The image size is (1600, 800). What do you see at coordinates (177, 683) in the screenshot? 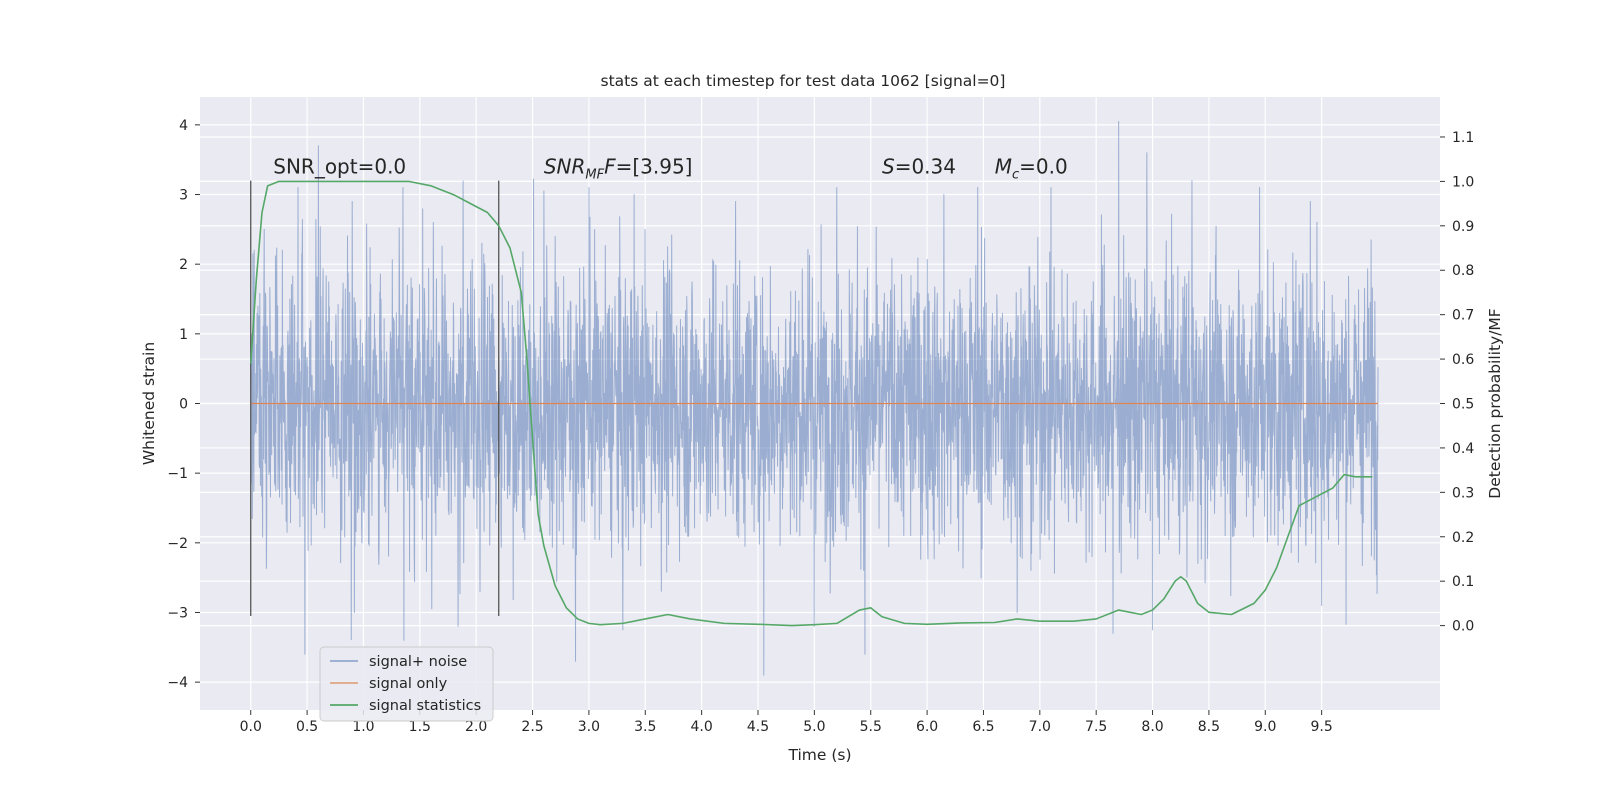
I see `y-tick-label: −4` at bounding box center [177, 683].